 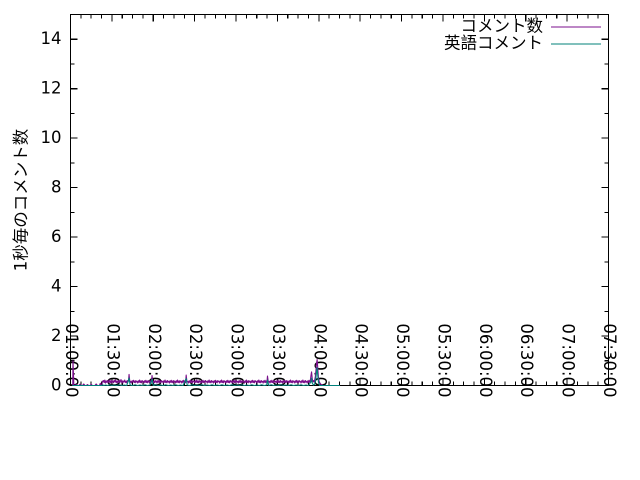 I want to click on x-tick-label: 01:00:00, so click(x=71, y=360).